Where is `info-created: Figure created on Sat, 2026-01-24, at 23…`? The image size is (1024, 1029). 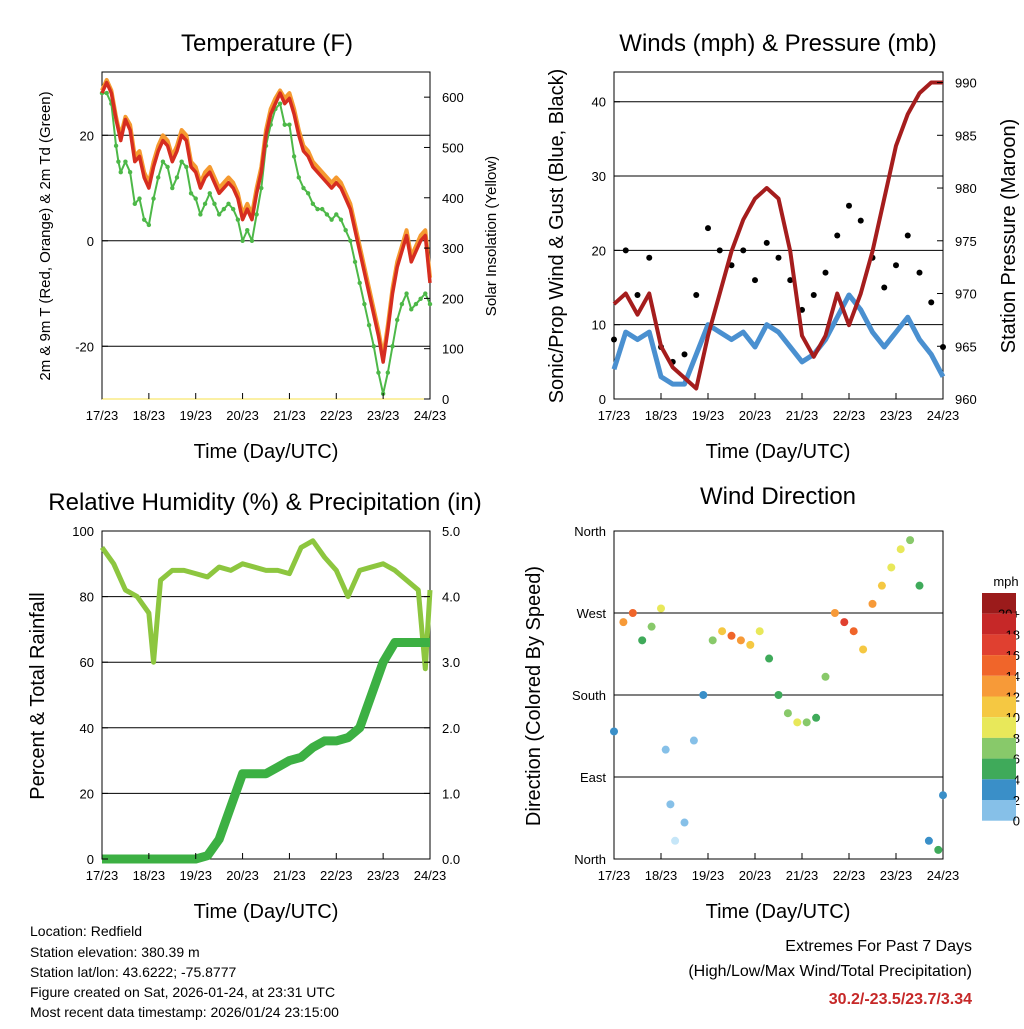 info-created: Figure created on Sat, 2026-01-24, at 23… is located at coordinates (182, 992).